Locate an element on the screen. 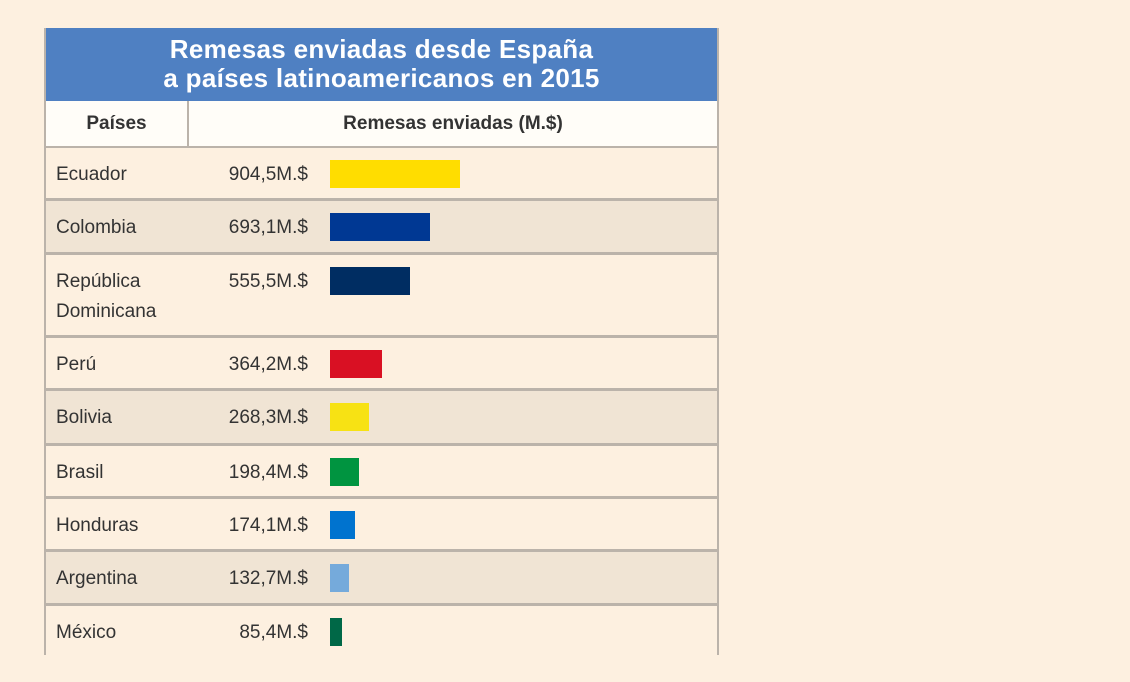 This screenshot has width=1130, height=682. country-name: Colombia is located at coordinates (96, 227).